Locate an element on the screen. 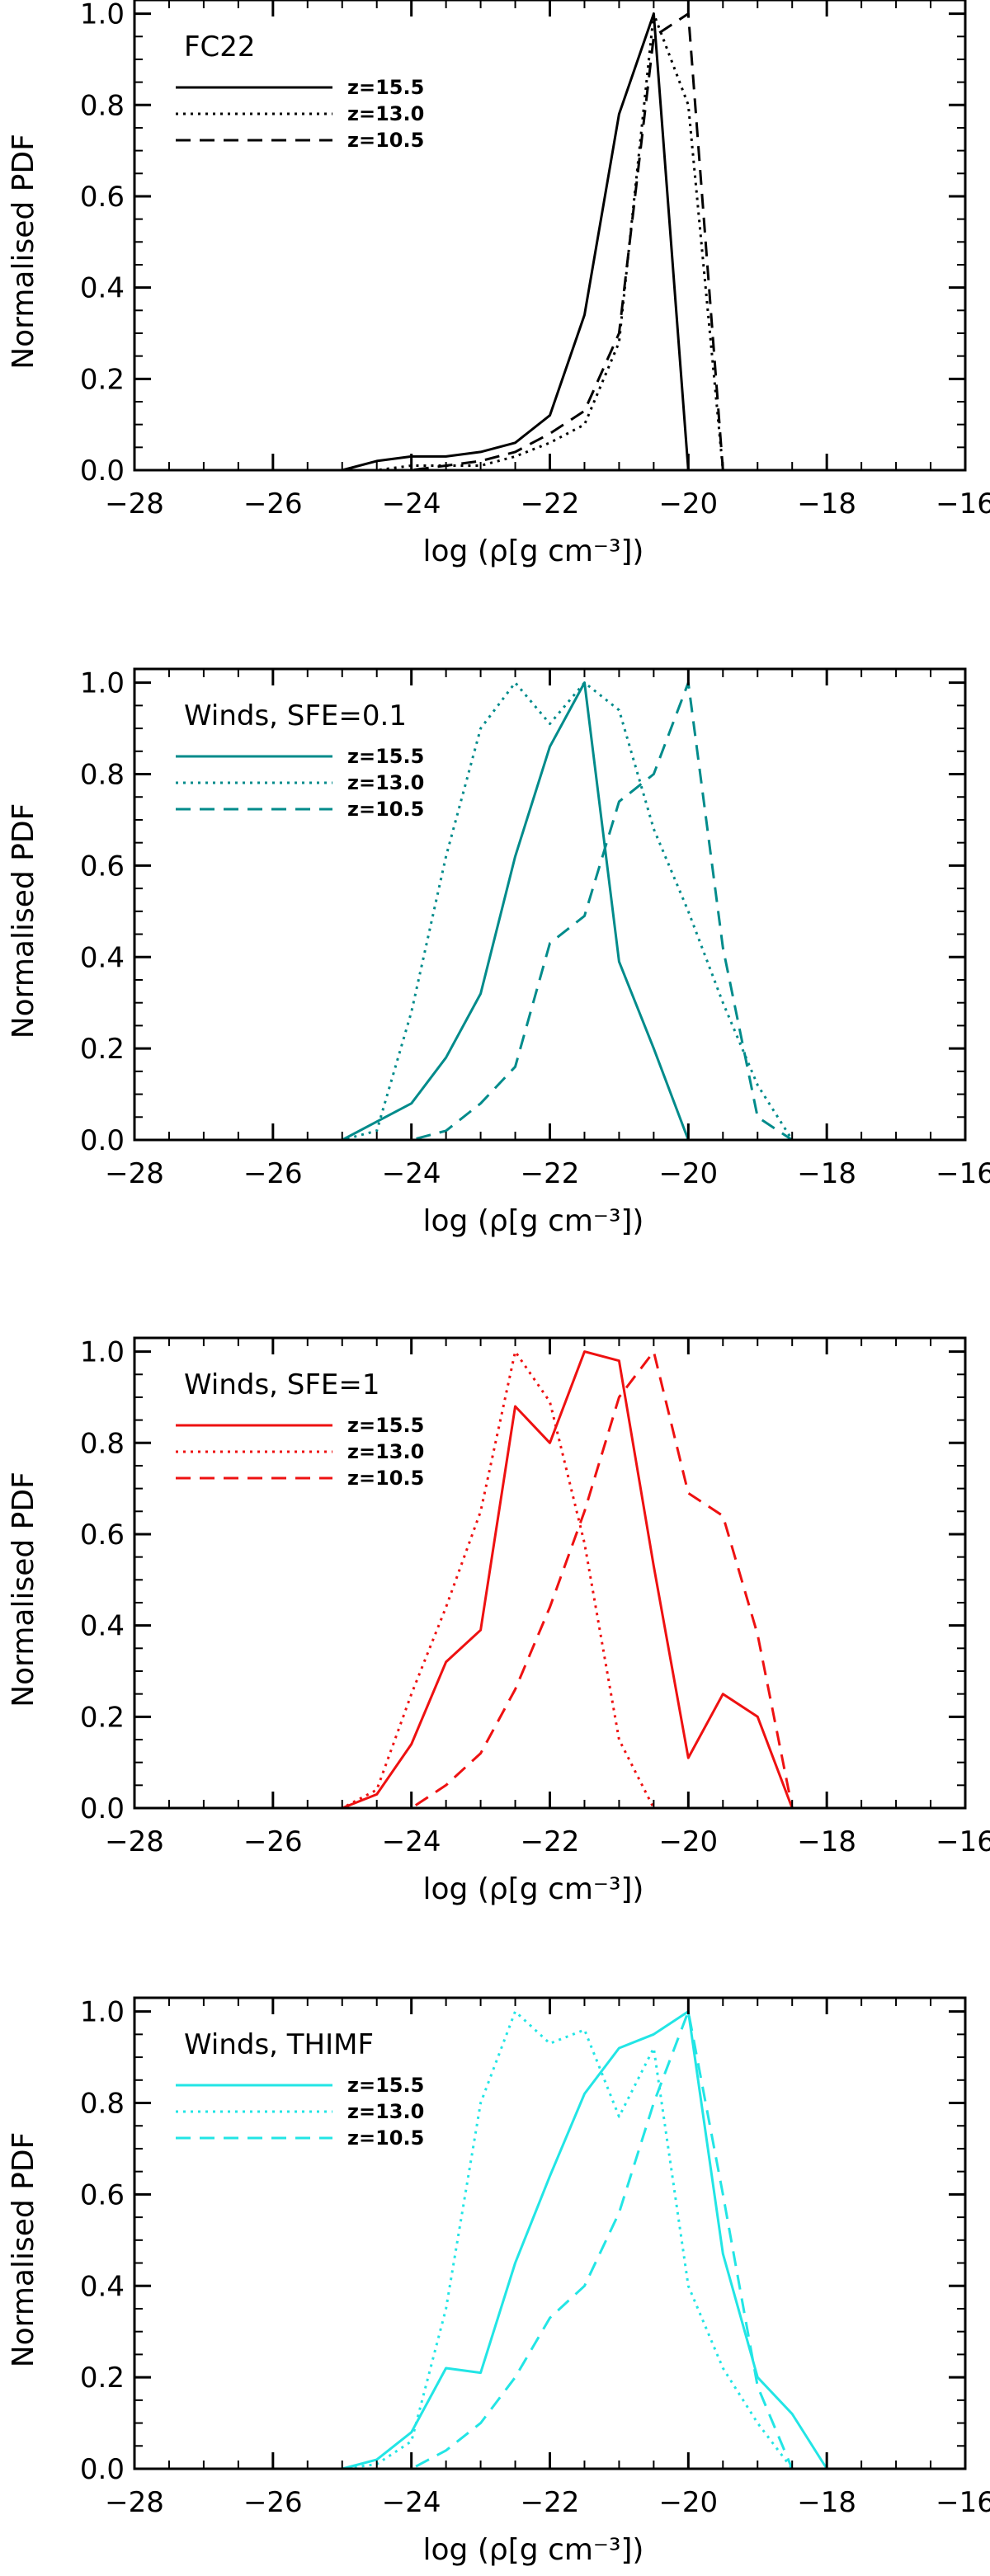 This screenshot has width=990, height=2576. legend: FC22 z=15.5 z=13.0 z=10.5 is located at coordinates (300, 91).